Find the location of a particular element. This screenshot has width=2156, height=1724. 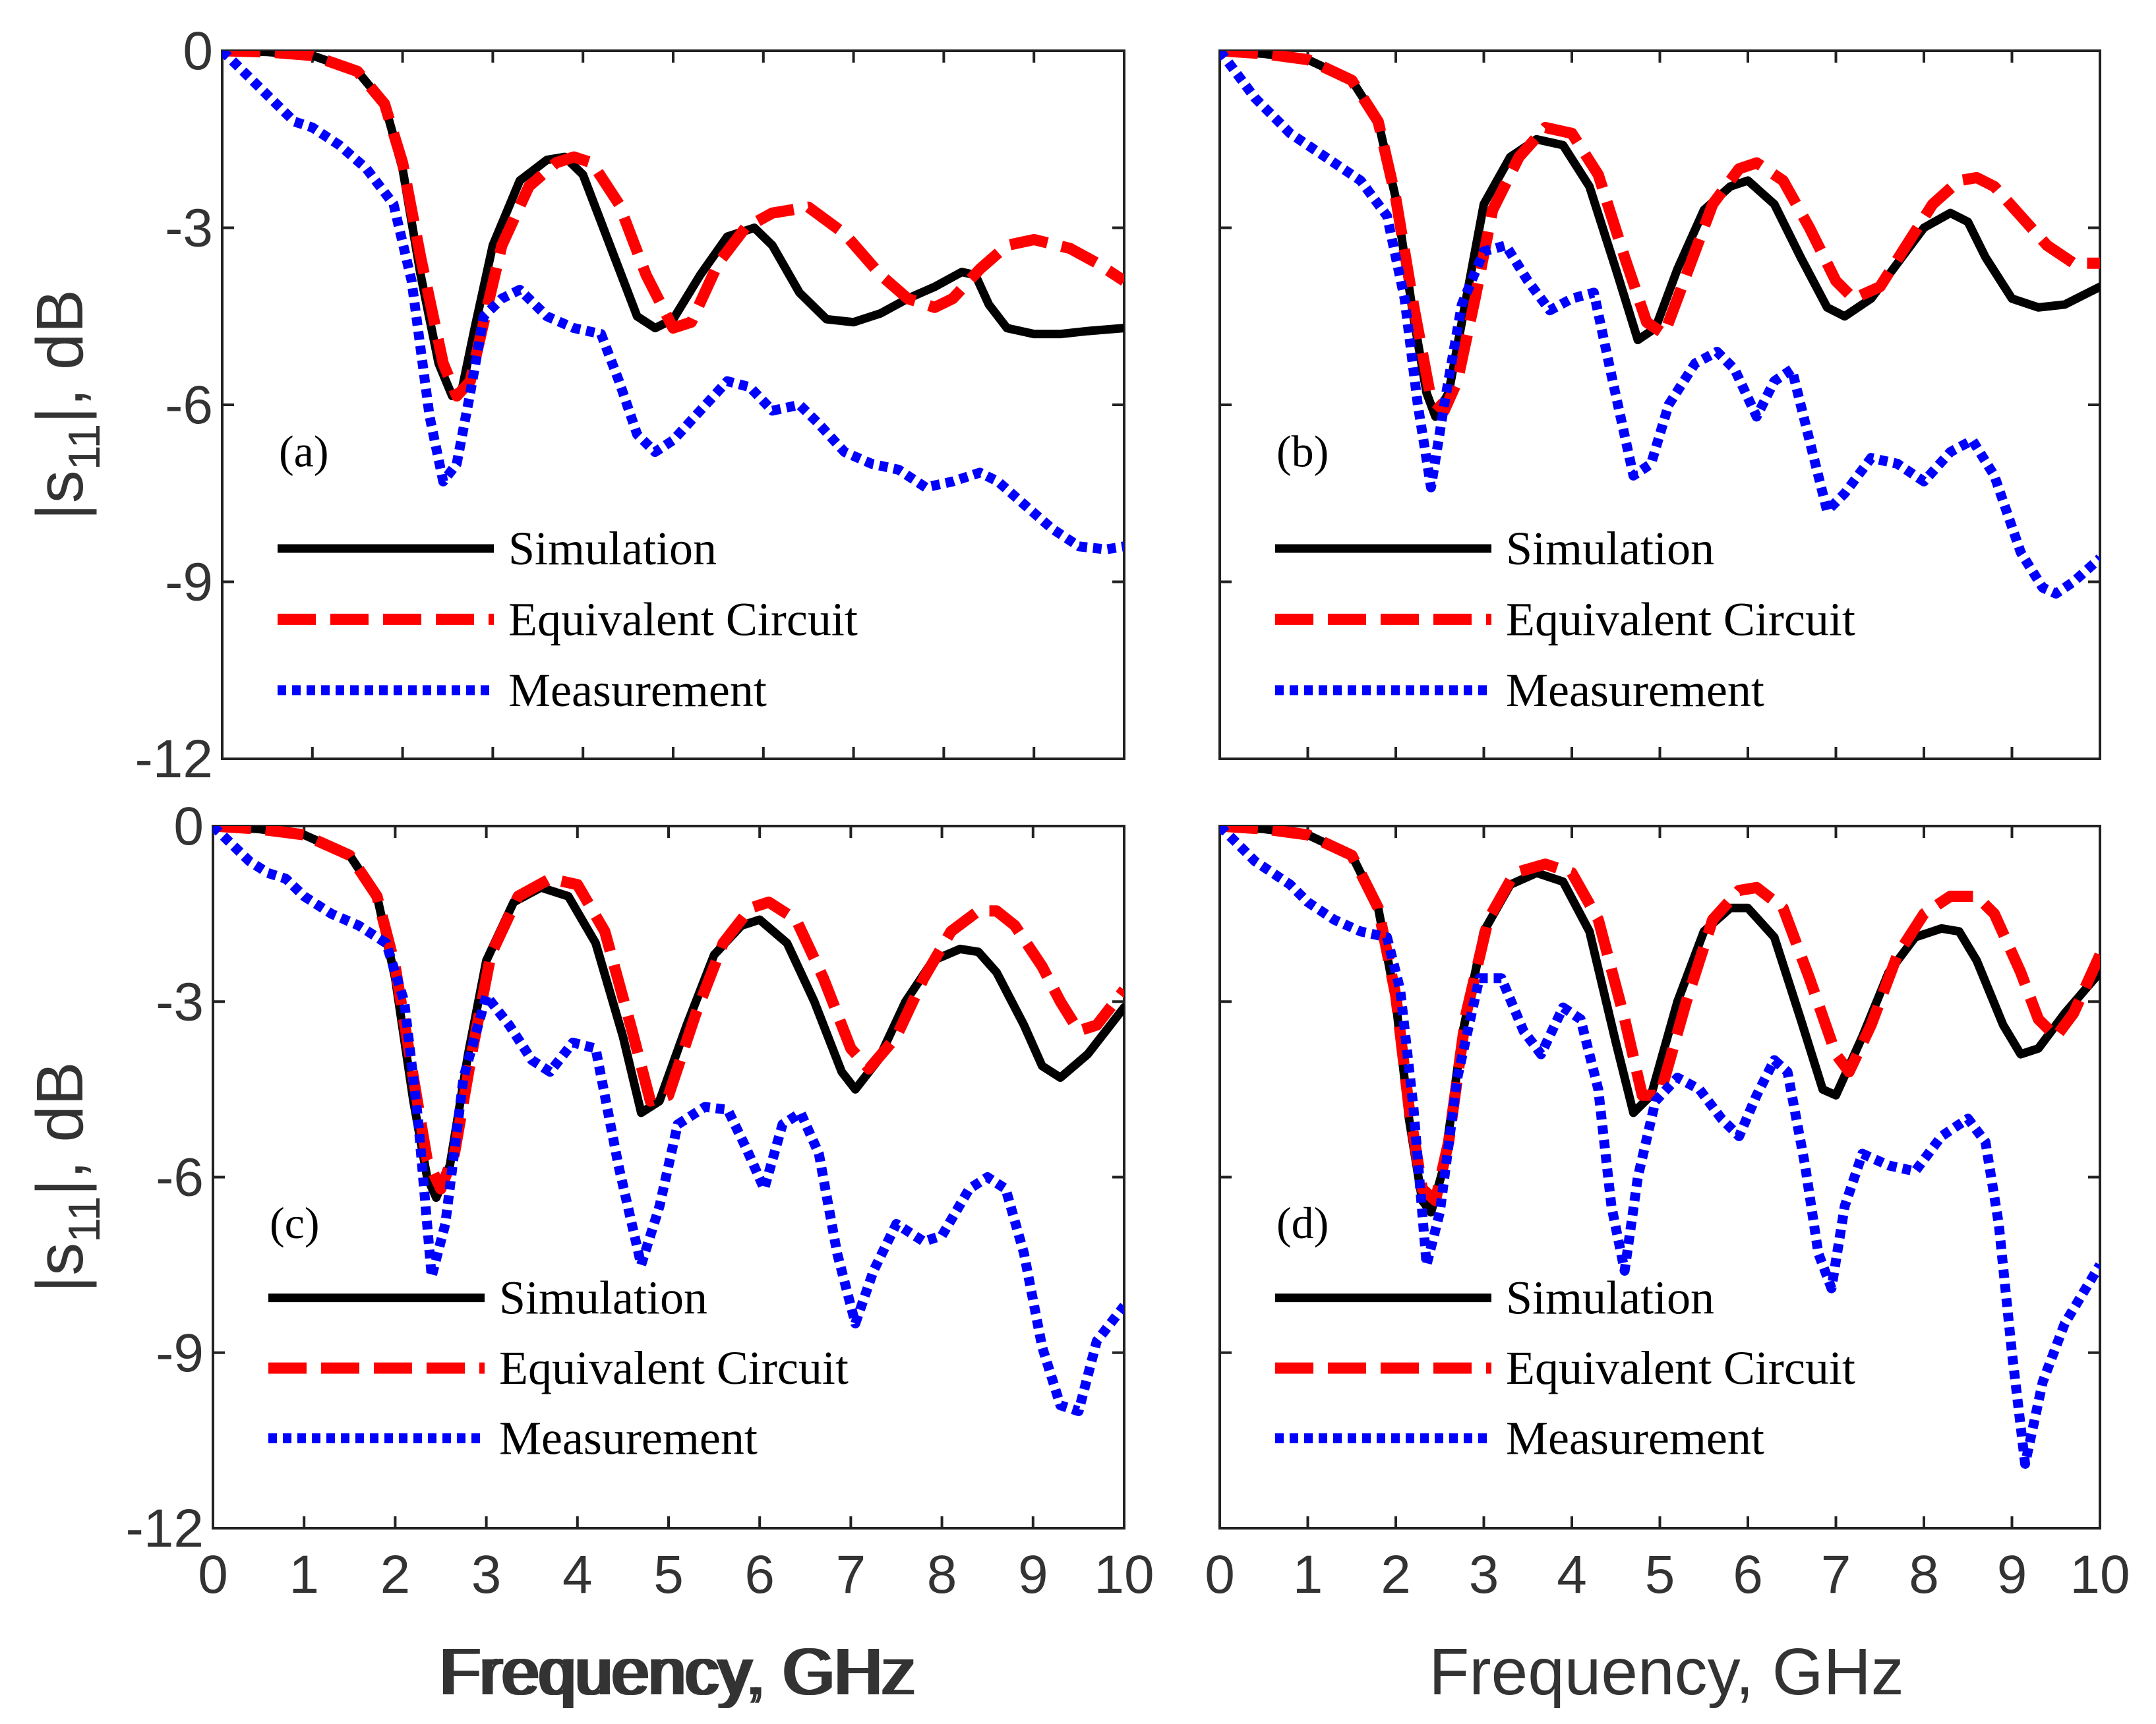

panel-d-x-tick-label: 2 is located at coordinates (1396, 1575).